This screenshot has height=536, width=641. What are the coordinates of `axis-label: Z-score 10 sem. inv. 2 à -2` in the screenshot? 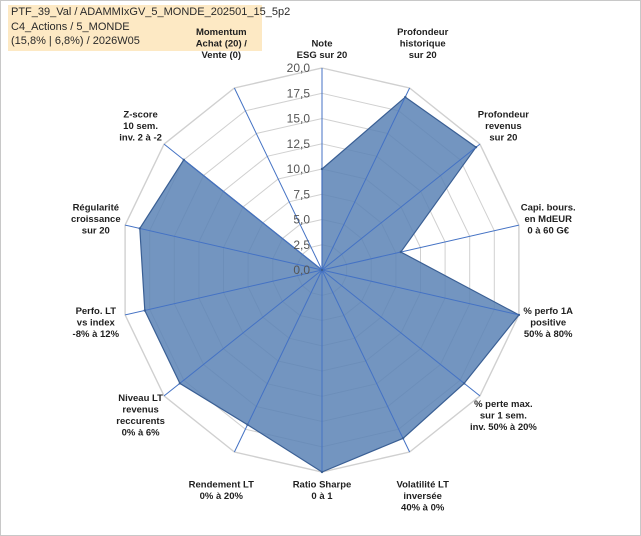 It's located at (140, 127).